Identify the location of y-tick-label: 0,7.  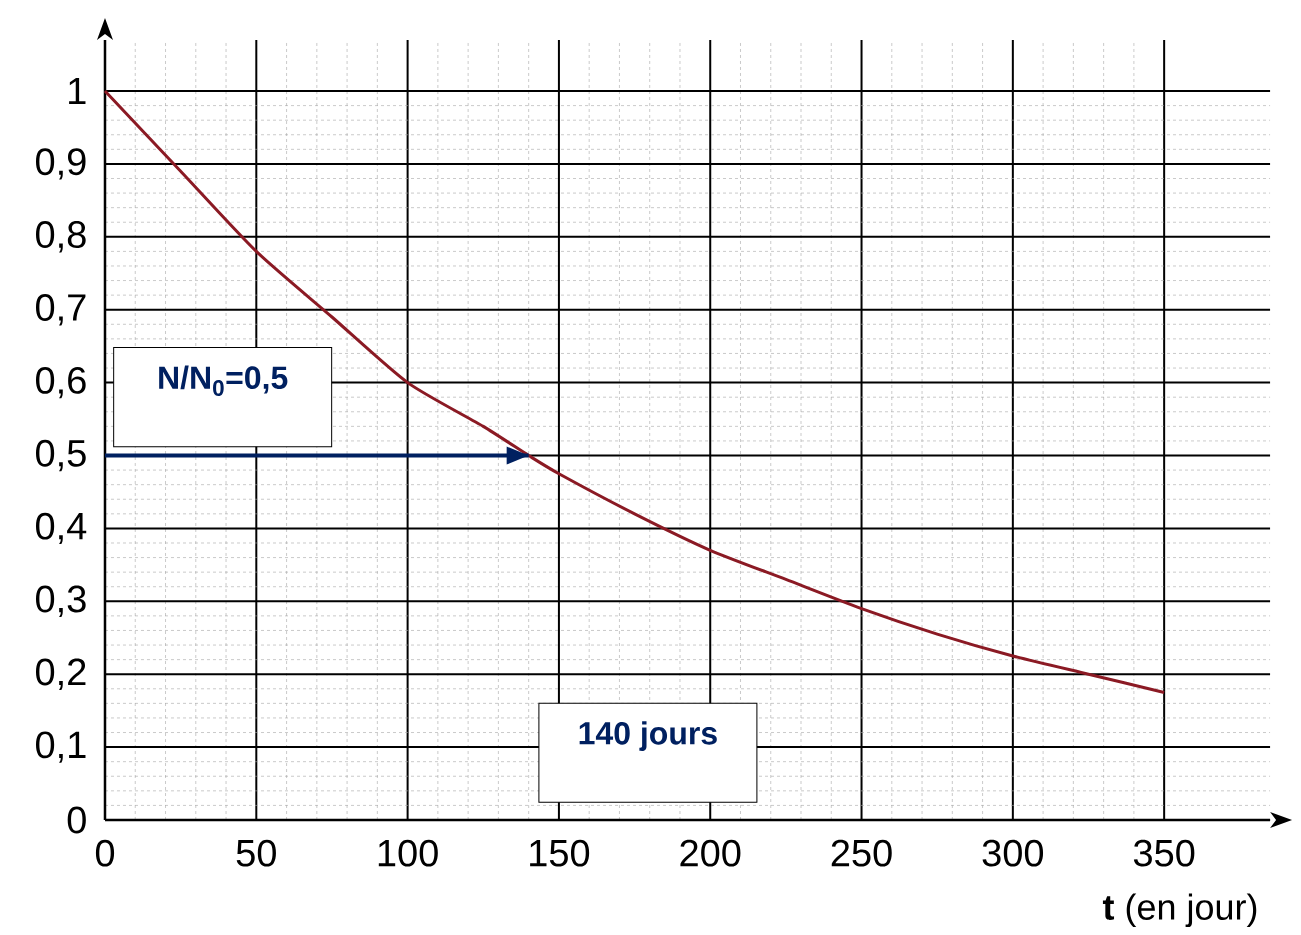
(61, 310).